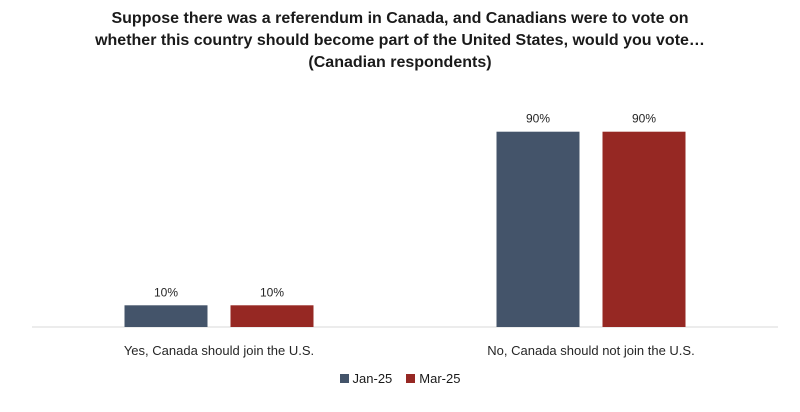  What do you see at coordinates (440, 378) in the screenshot?
I see `legend-label-mar-25: Mar-25` at bounding box center [440, 378].